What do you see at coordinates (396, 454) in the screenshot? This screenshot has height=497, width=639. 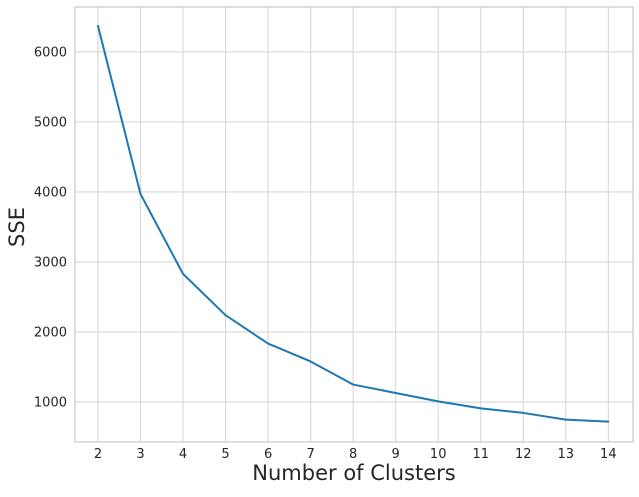 I see `x-tick-label: 9` at bounding box center [396, 454].